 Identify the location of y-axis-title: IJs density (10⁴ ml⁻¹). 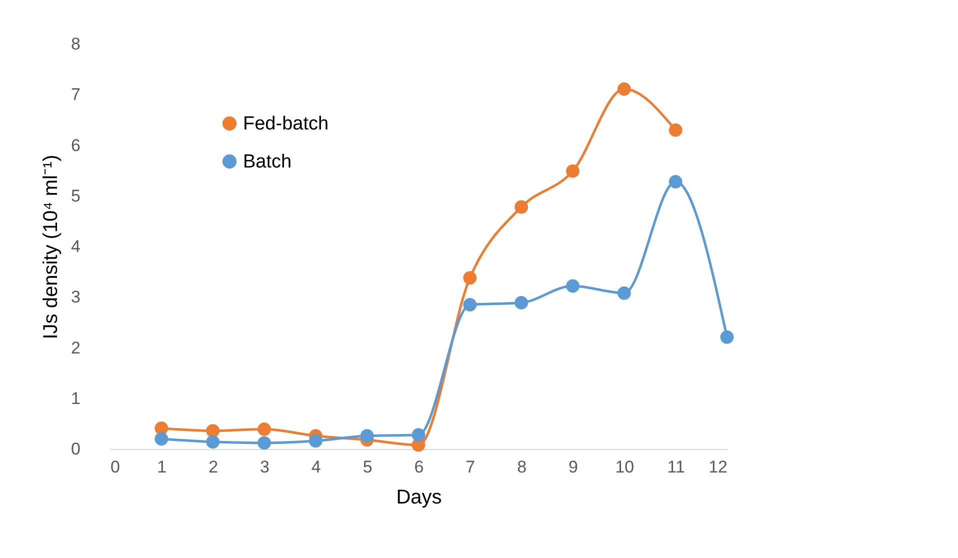
(51, 247).